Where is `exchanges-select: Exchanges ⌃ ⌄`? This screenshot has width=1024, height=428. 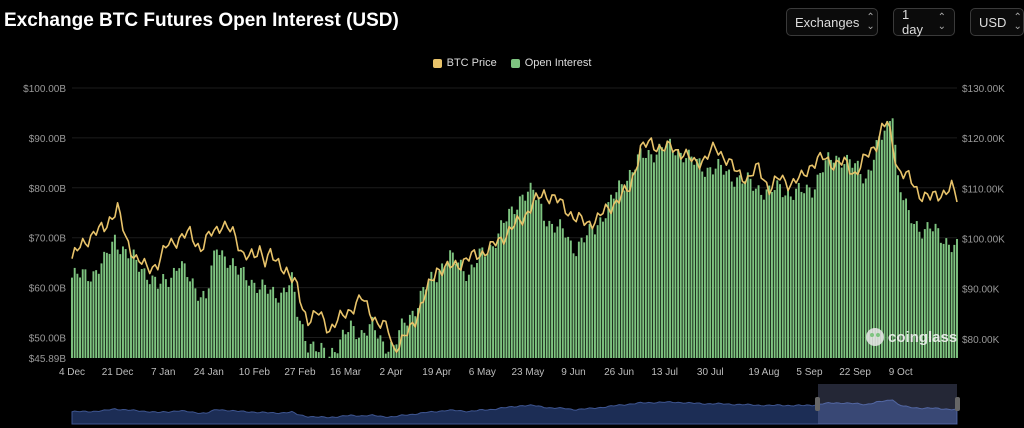 exchanges-select: Exchanges ⌃ ⌄ is located at coordinates (832, 22).